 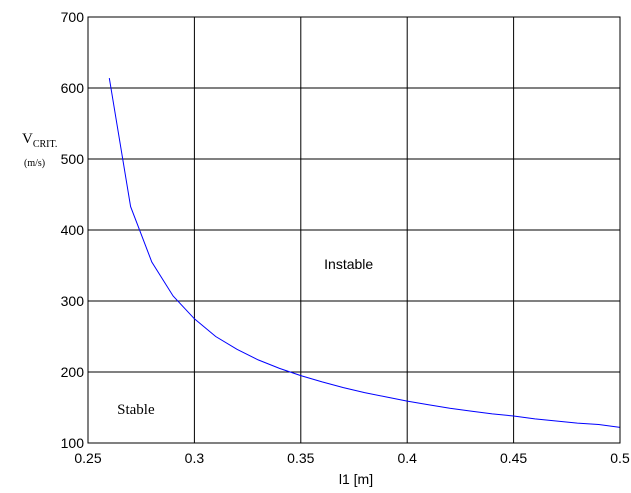 What do you see at coordinates (513, 458) in the screenshot?
I see `x-tick-label: 0.45` at bounding box center [513, 458].